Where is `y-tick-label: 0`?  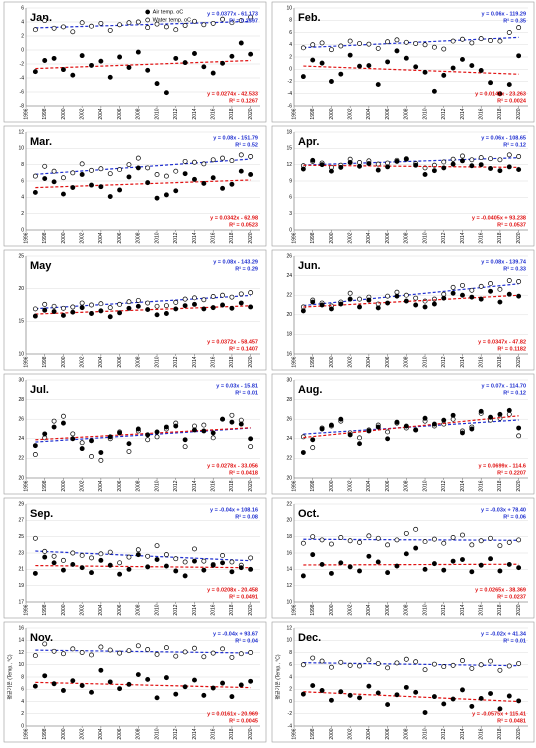 y-tick-label: 0 is located at coordinates (290, 70).